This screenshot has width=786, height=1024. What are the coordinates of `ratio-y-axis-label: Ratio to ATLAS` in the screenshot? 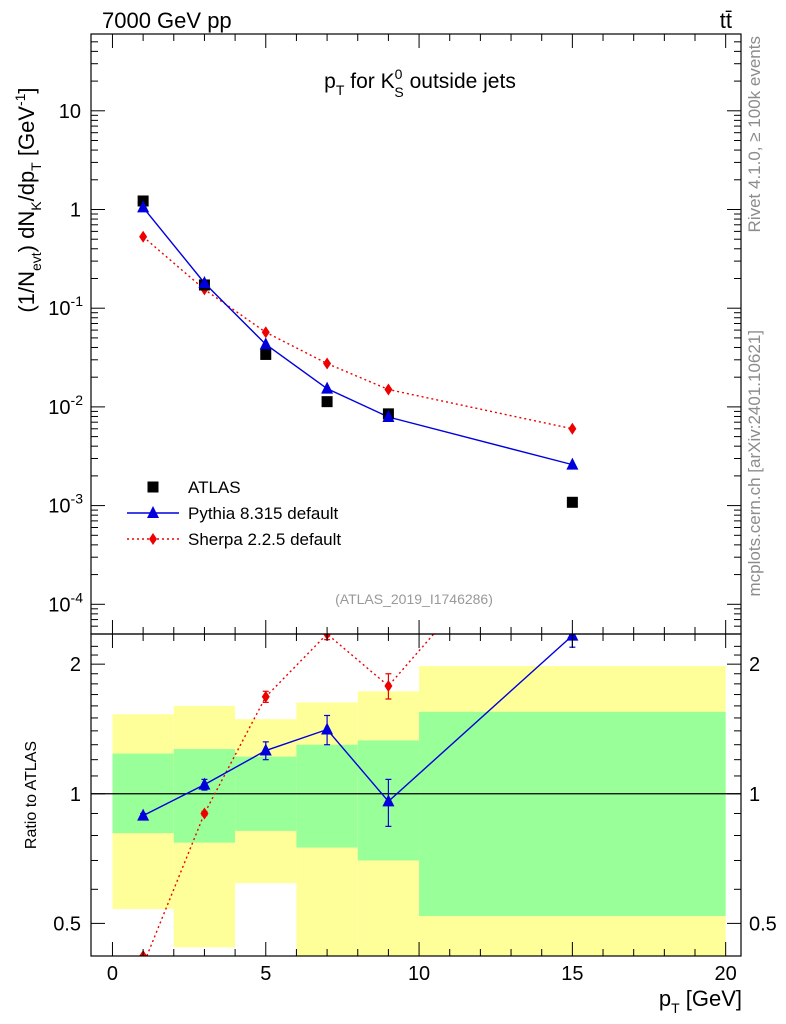 It's located at (31, 795).